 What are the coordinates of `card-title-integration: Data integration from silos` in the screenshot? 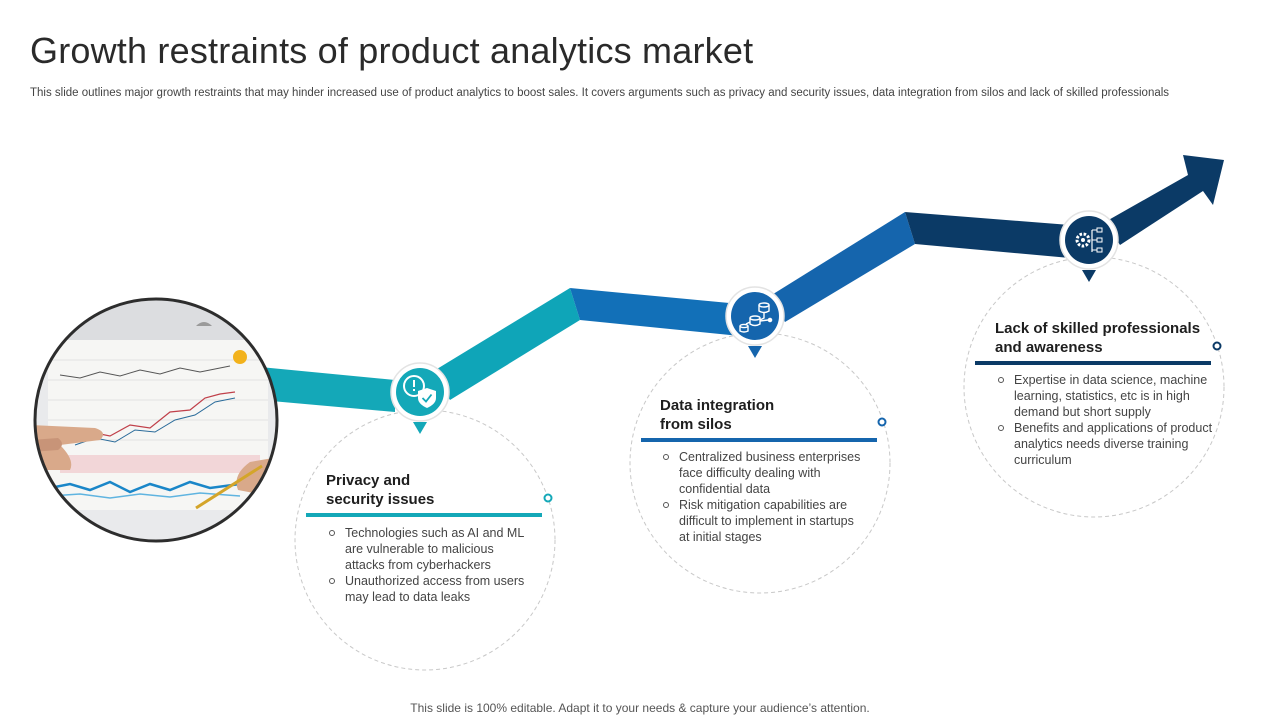 It's located at (717, 415).